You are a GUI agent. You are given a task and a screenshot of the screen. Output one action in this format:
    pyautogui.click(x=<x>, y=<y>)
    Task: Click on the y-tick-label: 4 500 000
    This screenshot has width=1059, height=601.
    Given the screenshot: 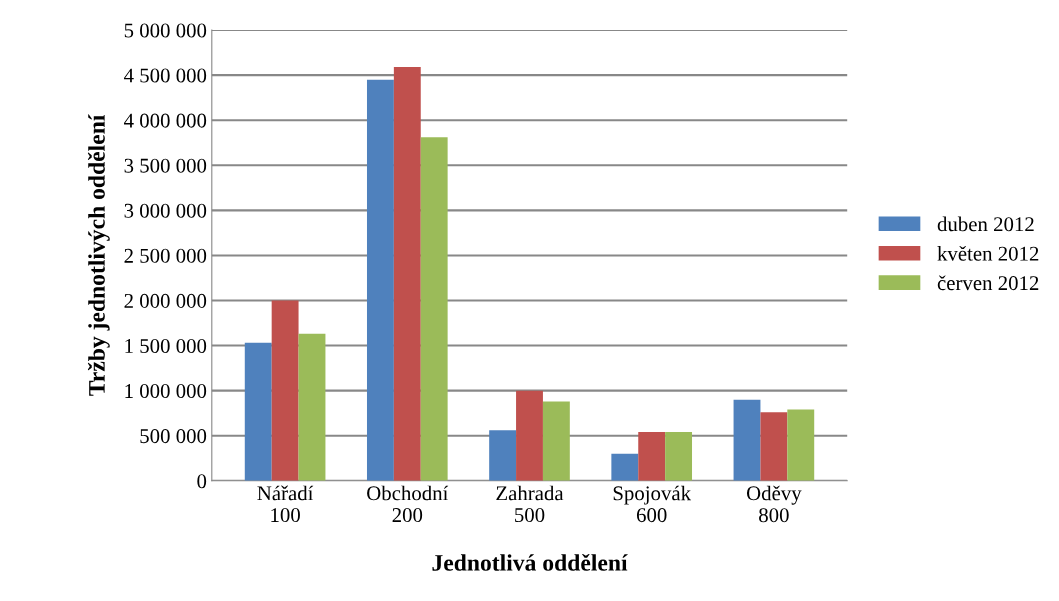 What is the action you would take?
    pyautogui.click(x=165, y=75)
    